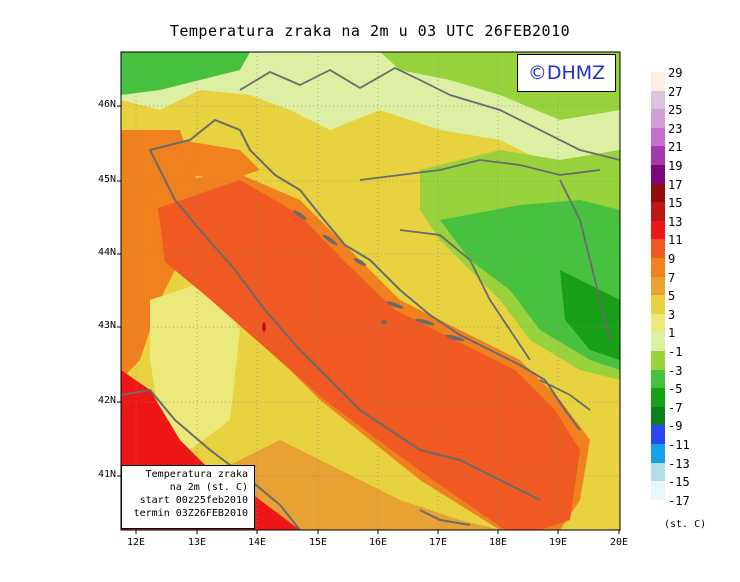  What do you see at coordinates (695, 376) in the screenshot?
I see `legend-entry: -3` at bounding box center [695, 376].